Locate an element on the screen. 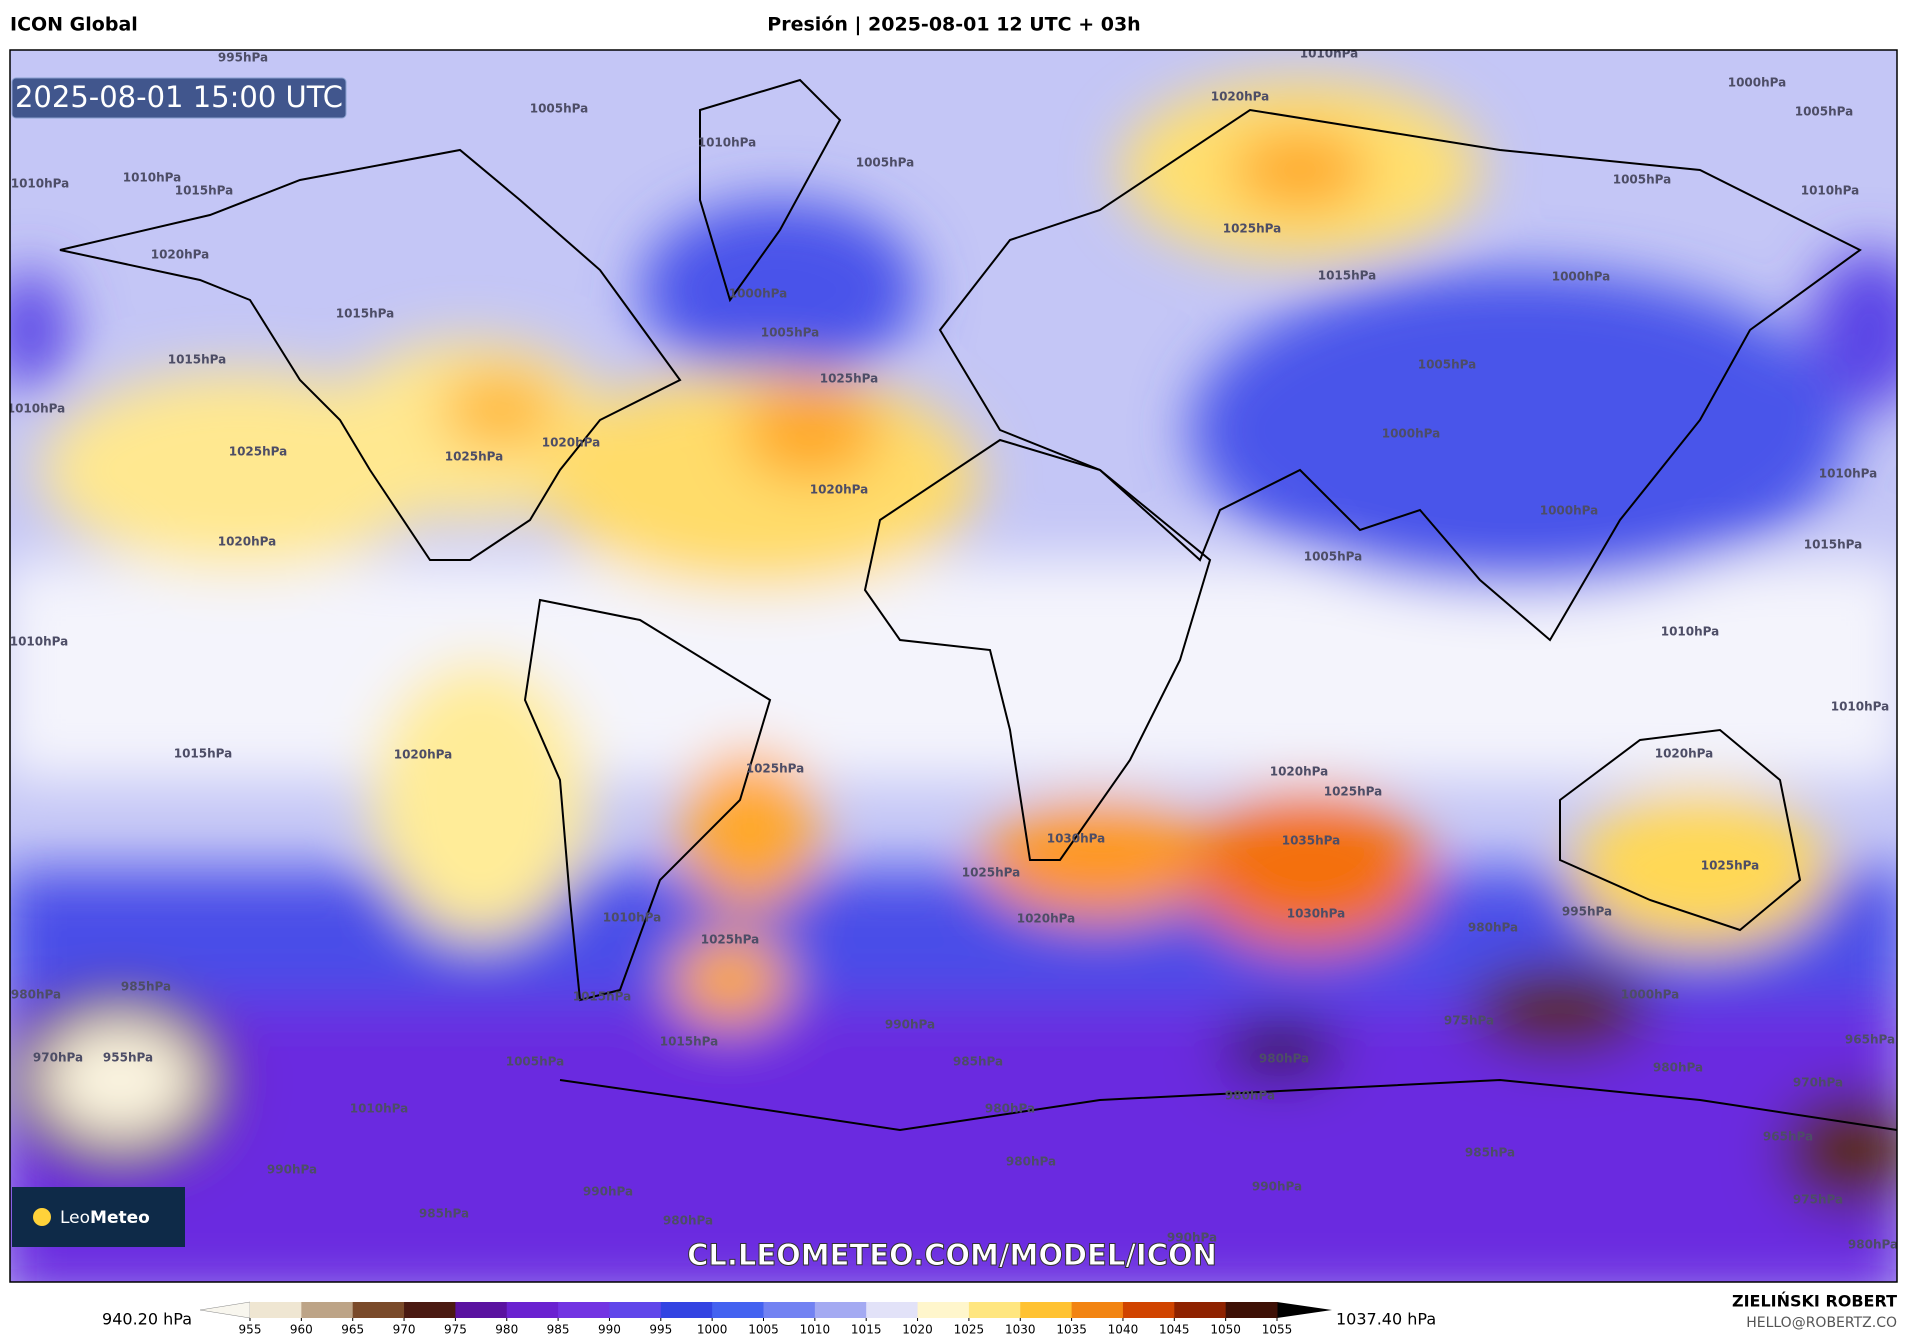 The height and width of the screenshot is (1342, 1907). colorbar-high-end is located at coordinates (1304, 1310).